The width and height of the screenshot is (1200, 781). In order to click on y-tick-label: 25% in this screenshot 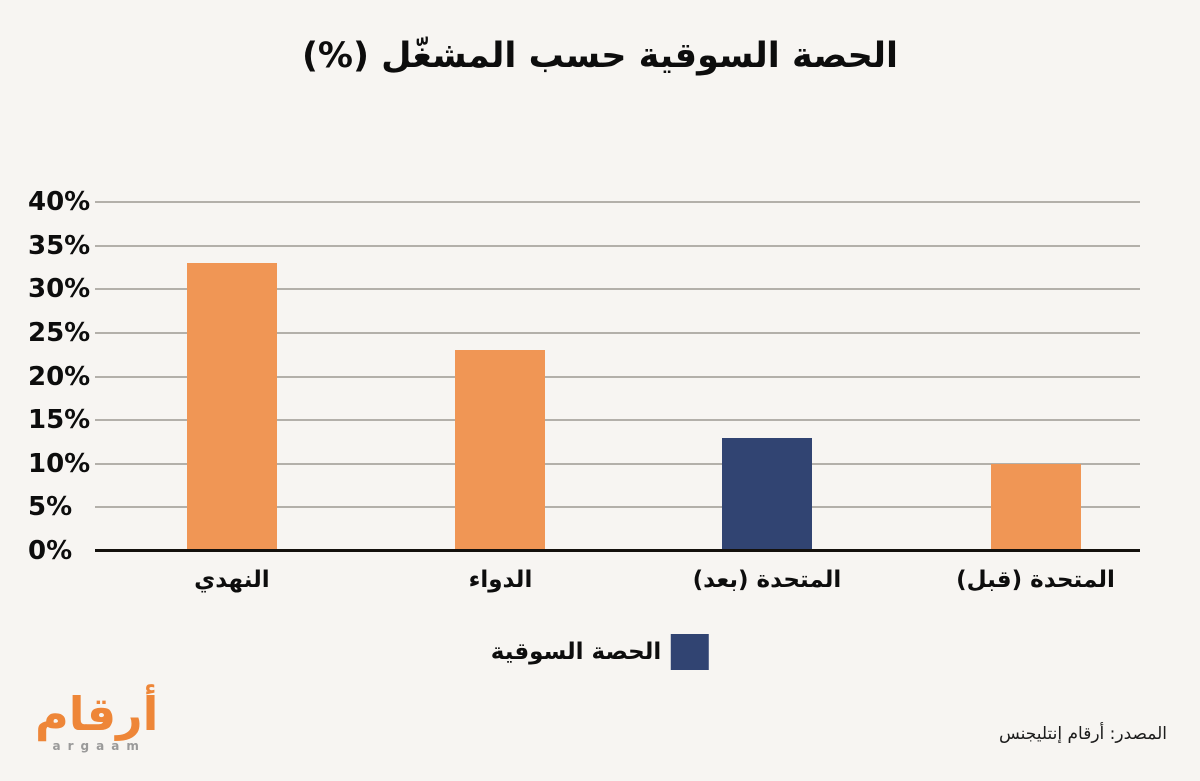, I will do `click(59, 332)`.